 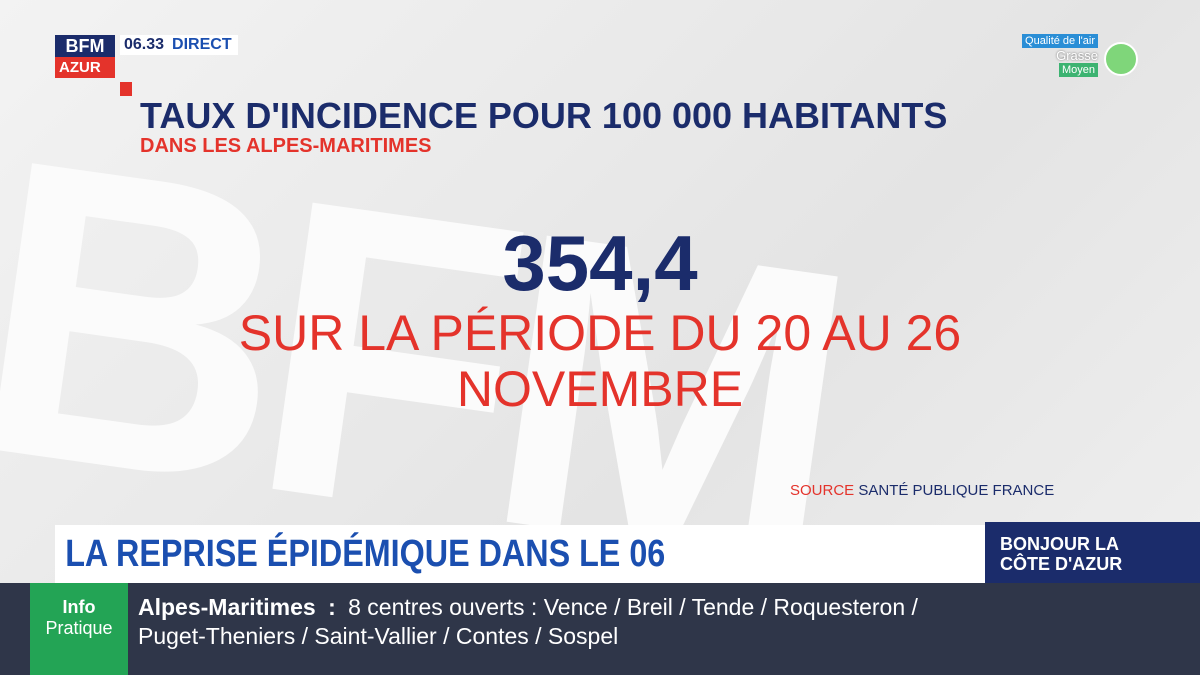 What do you see at coordinates (822, 490) in the screenshot?
I see `source-label: SOURCE` at bounding box center [822, 490].